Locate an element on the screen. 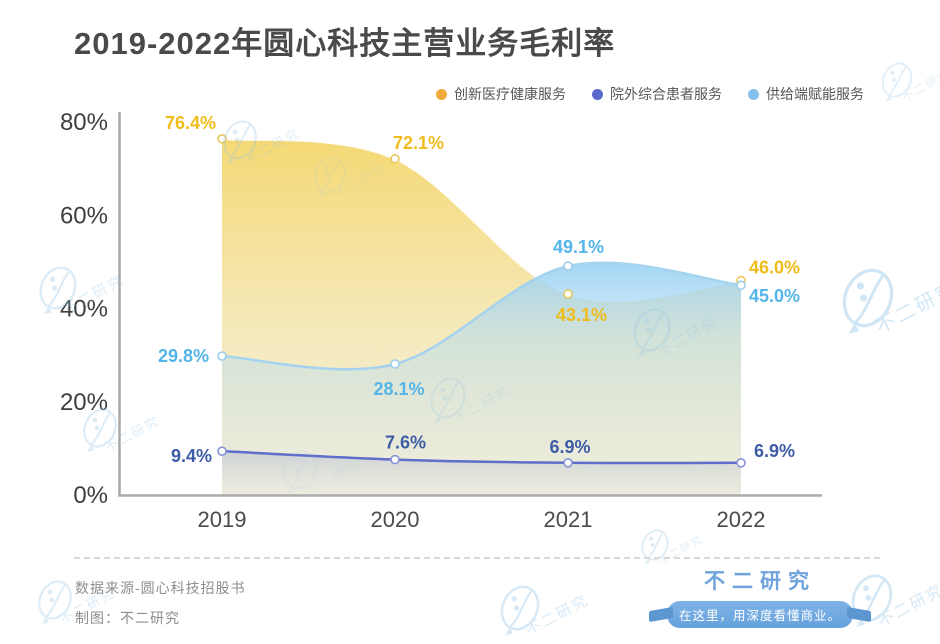 The image size is (940, 644). data-point-label: 72.1% is located at coordinates (418, 143).